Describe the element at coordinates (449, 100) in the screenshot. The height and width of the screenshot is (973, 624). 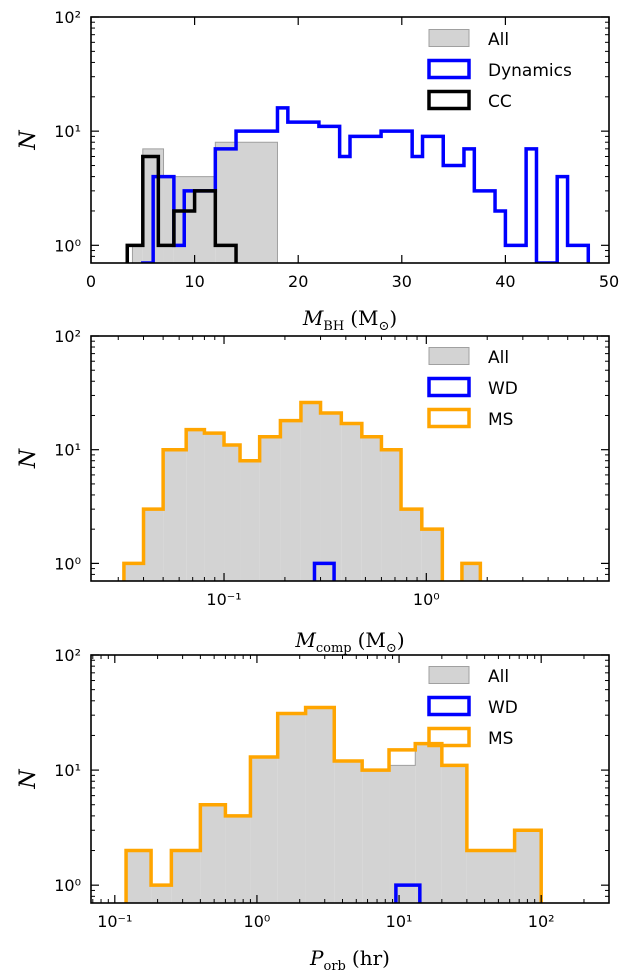
I see `legend-swatch-cc` at that location.